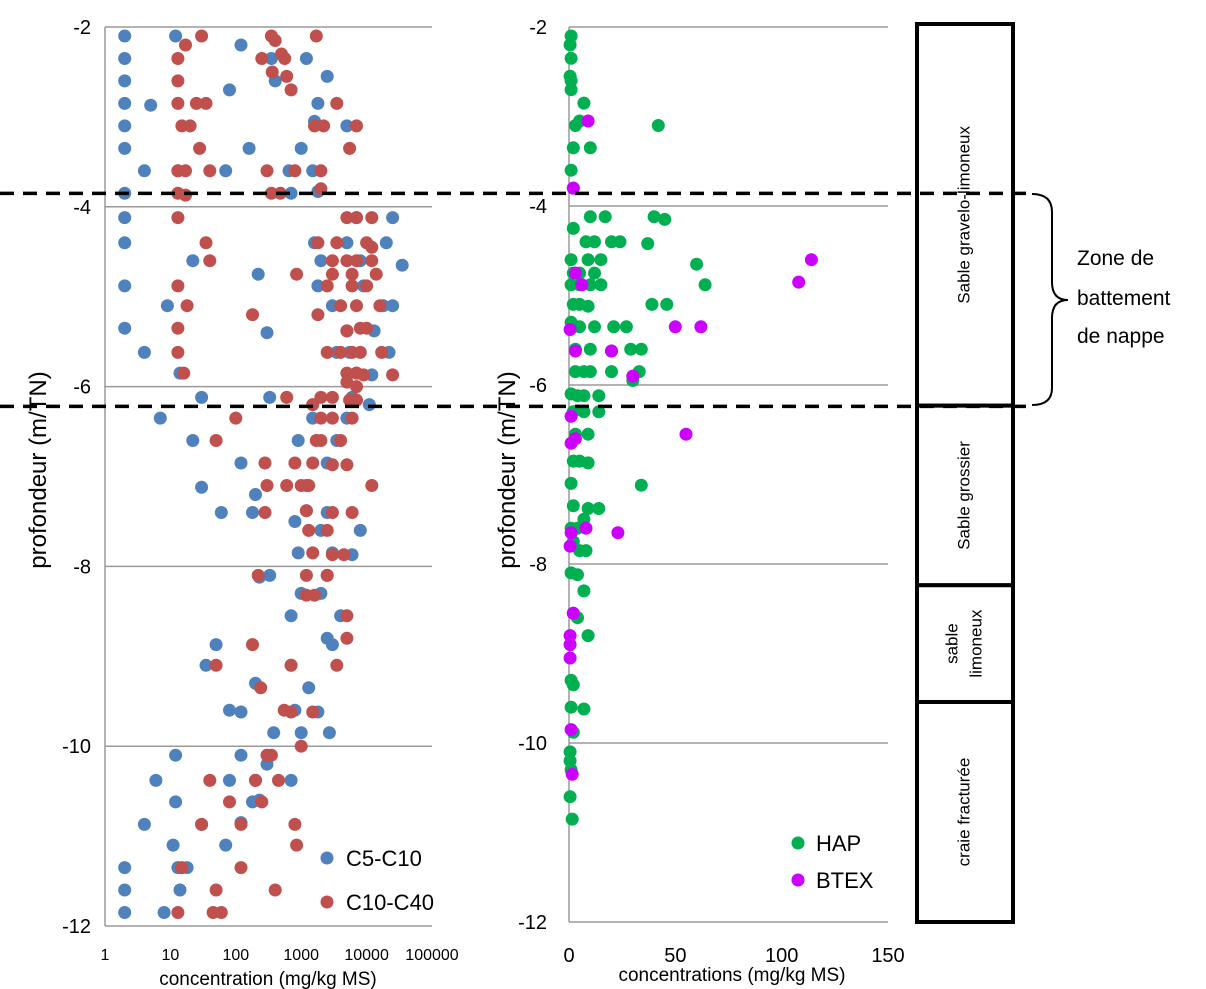 This screenshot has width=1206, height=989. I want to click on right-chart-x-tick-label: 0, so click(568, 956).